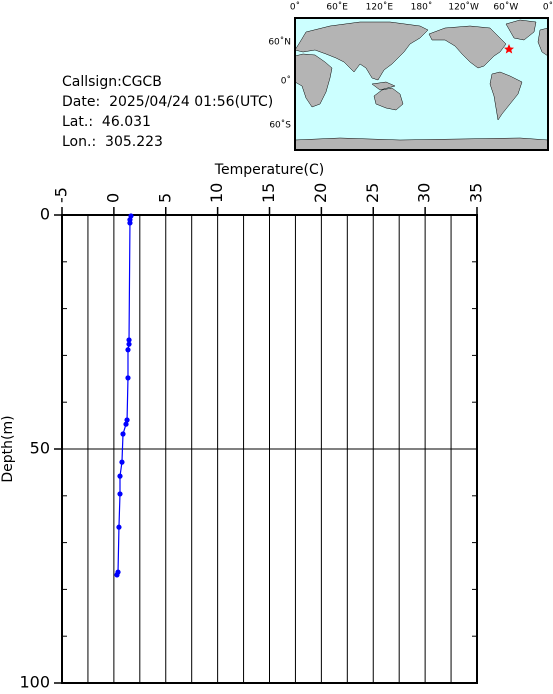 The image size is (553, 694). Describe the element at coordinates (463, 7) in the screenshot. I see `map-lon-label: 120˚W` at that location.